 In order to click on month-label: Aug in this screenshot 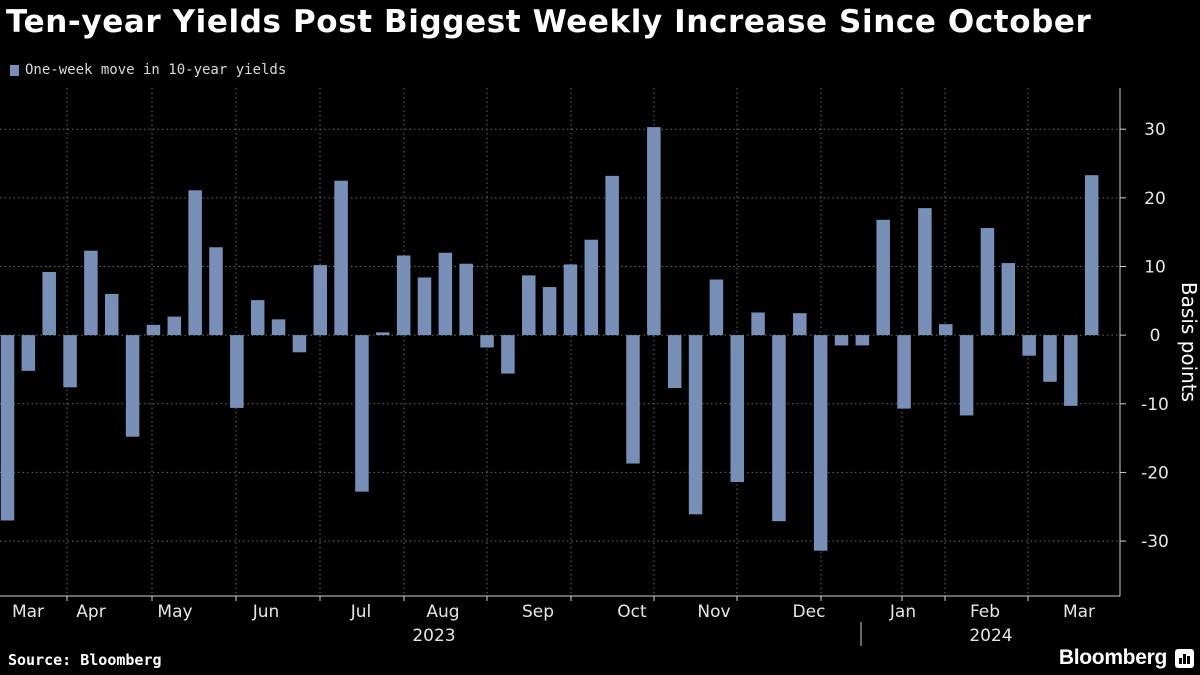, I will do `click(442, 612)`.